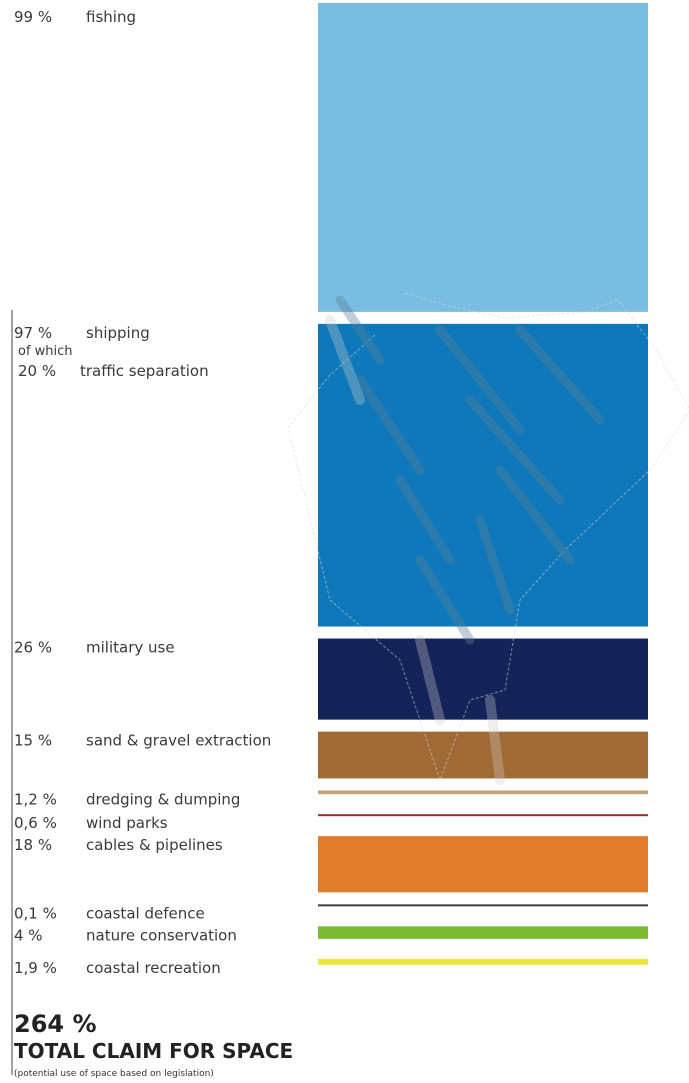  Describe the element at coordinates (35, 913) in the screenshot. I see `pct-coastal-defence: 0,1 %` at that location.